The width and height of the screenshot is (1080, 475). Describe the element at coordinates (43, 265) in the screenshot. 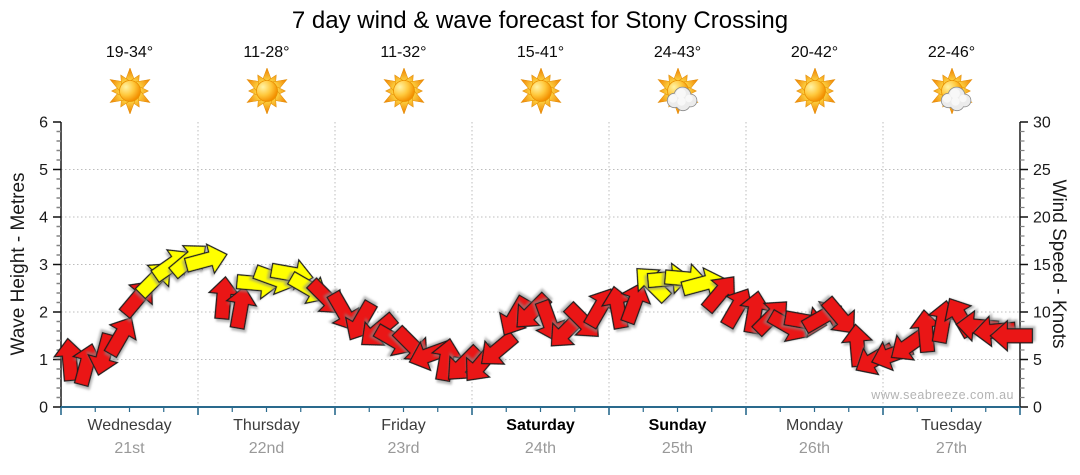

I see `left-tick-label: 3` at that location.